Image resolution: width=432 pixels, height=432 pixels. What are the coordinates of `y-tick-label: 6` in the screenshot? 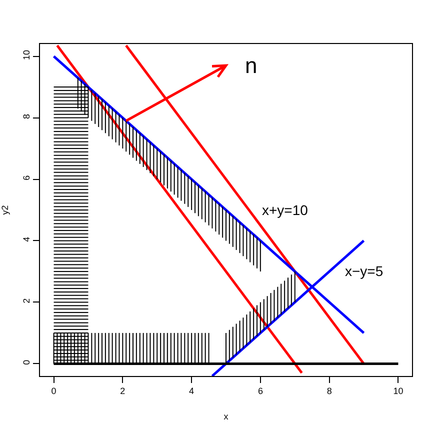 It's located at (26, 177).